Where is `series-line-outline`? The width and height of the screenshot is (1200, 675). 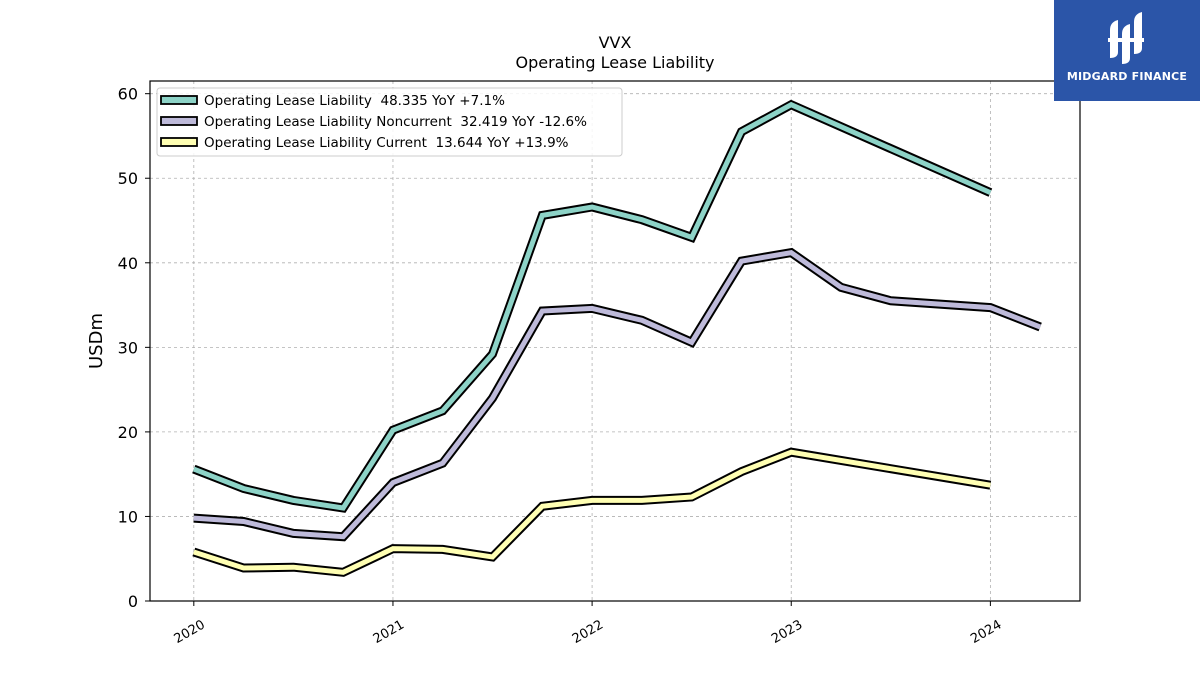
series-line-outline is located at coordinates (592, 512).